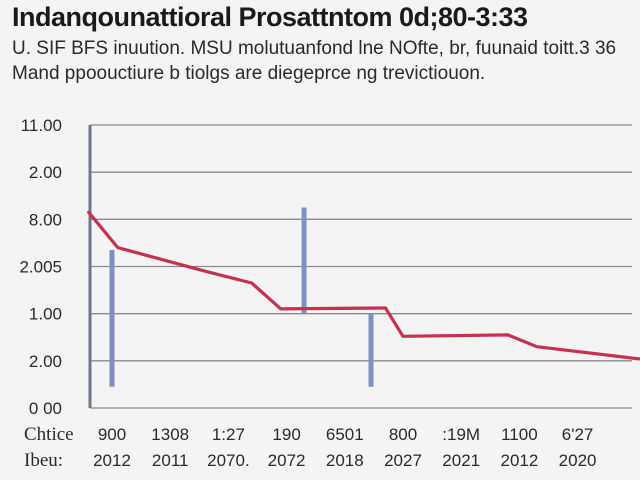 This screenshot has height=480, width=640. I want to click on y-tick-label: 2.005, so click(40, 267).